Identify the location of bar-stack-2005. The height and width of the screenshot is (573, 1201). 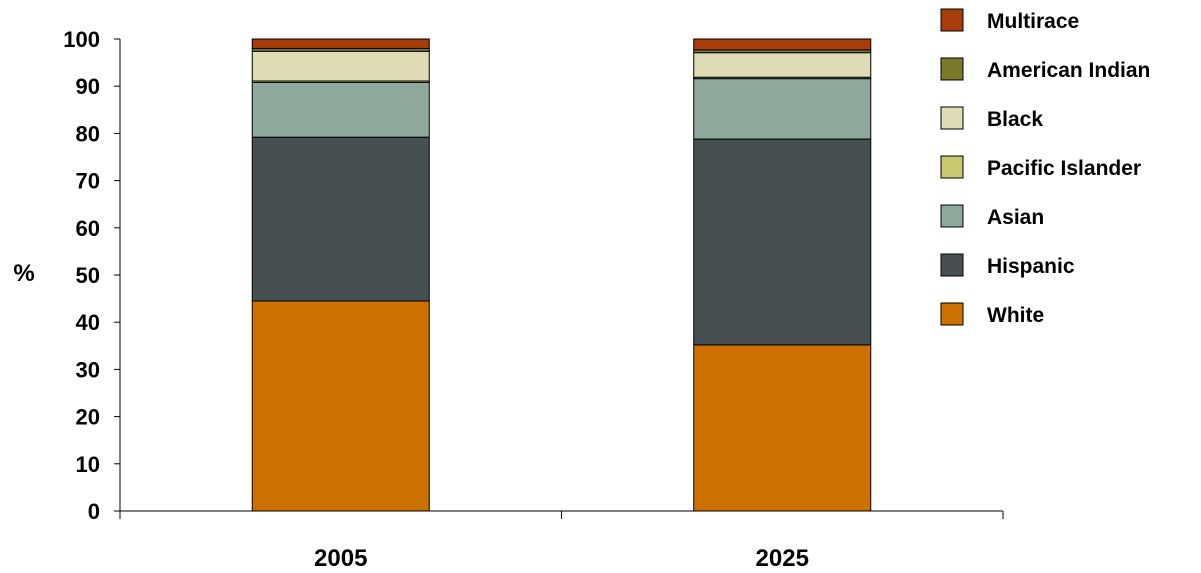
(340, 275).